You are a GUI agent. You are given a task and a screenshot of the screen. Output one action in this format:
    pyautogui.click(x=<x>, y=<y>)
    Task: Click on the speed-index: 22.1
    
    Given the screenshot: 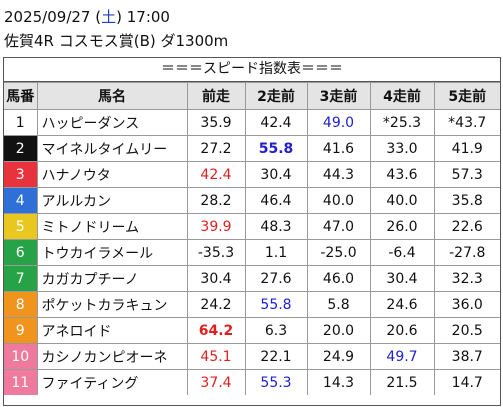 What is the action you would take?
    pyautogui.click(x=276, y=356)
    